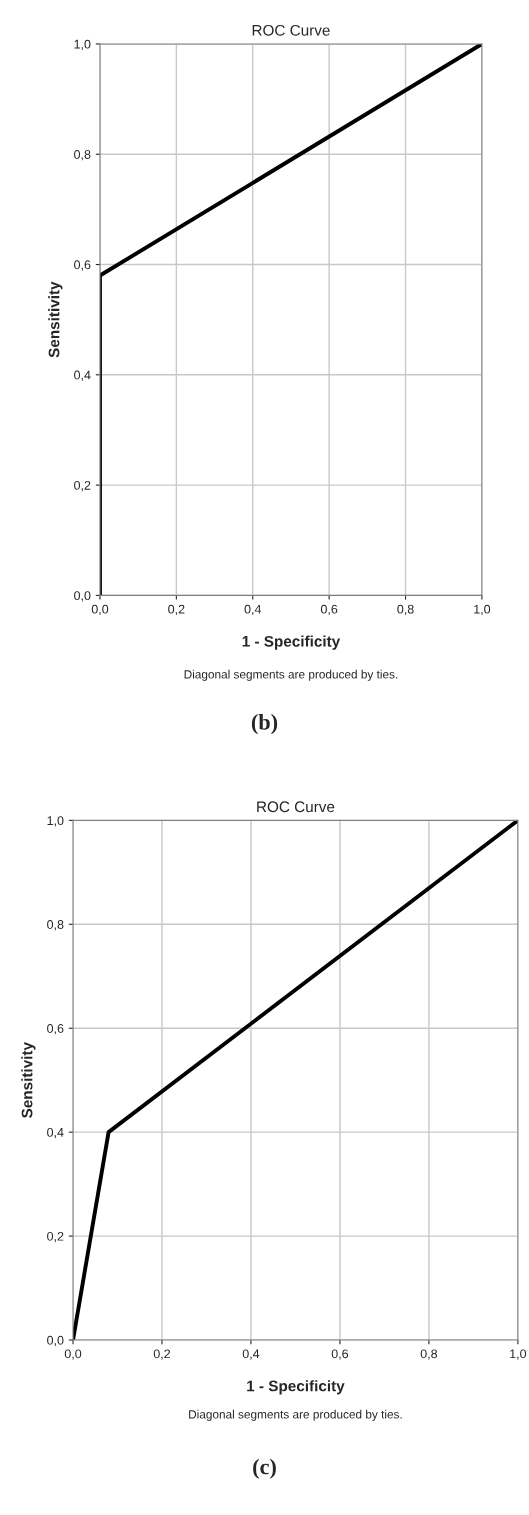 This screenshot has height=1515, width=529. What do you see at coordinates (264, 1468) in the screenshot?
I see `text: (c)` at bounding box center [264, 1468].